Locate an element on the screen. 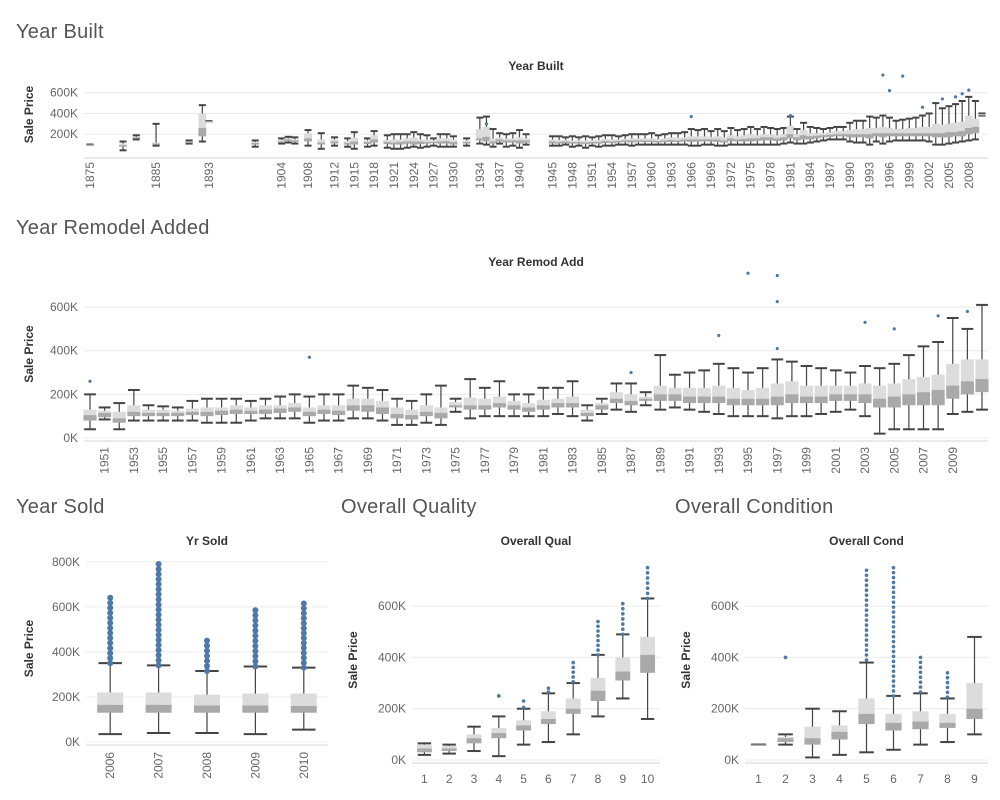  x-tick-label: 1927 is located at coordinates (434, 175).